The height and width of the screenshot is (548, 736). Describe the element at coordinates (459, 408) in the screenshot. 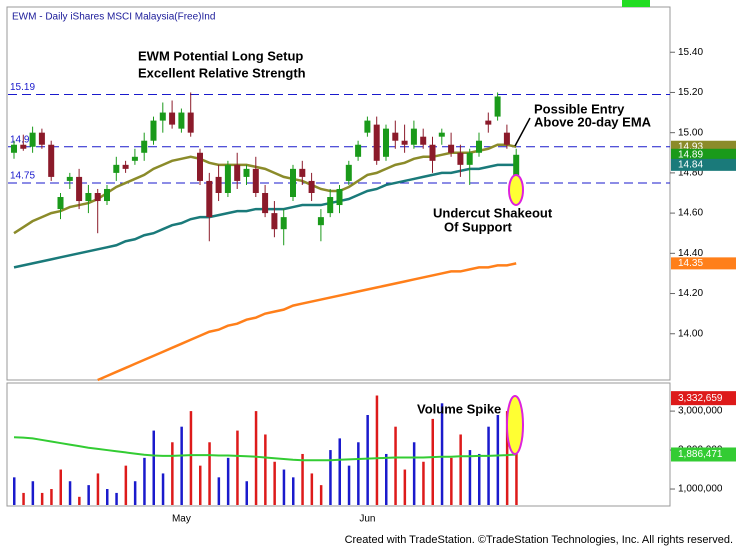

I see `annotation: Volume Spike` at that location.